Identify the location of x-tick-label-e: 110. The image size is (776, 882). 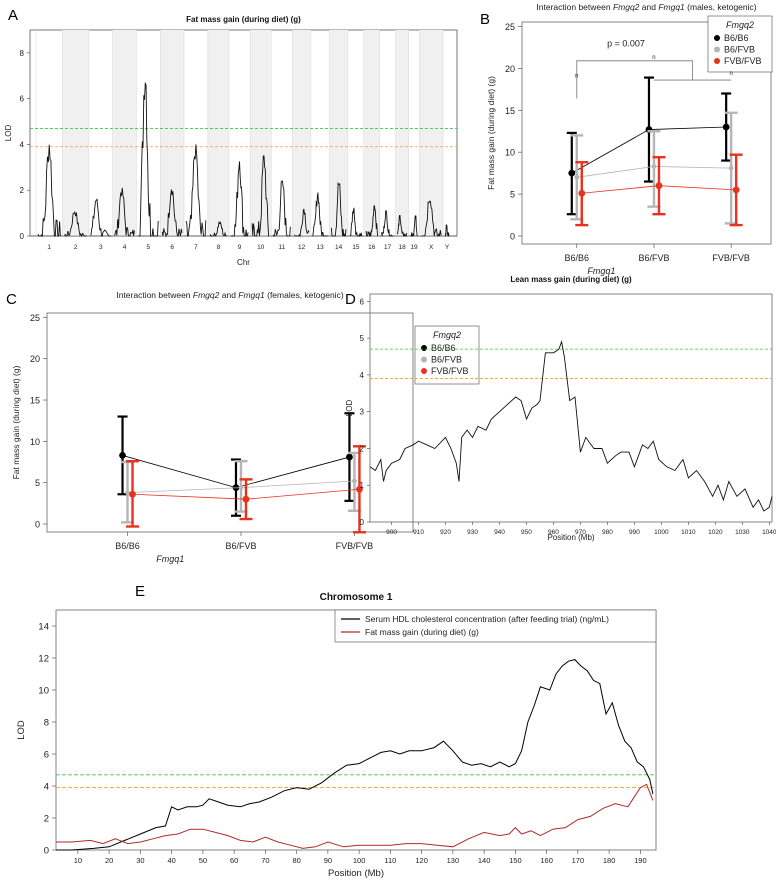
(390, 860).